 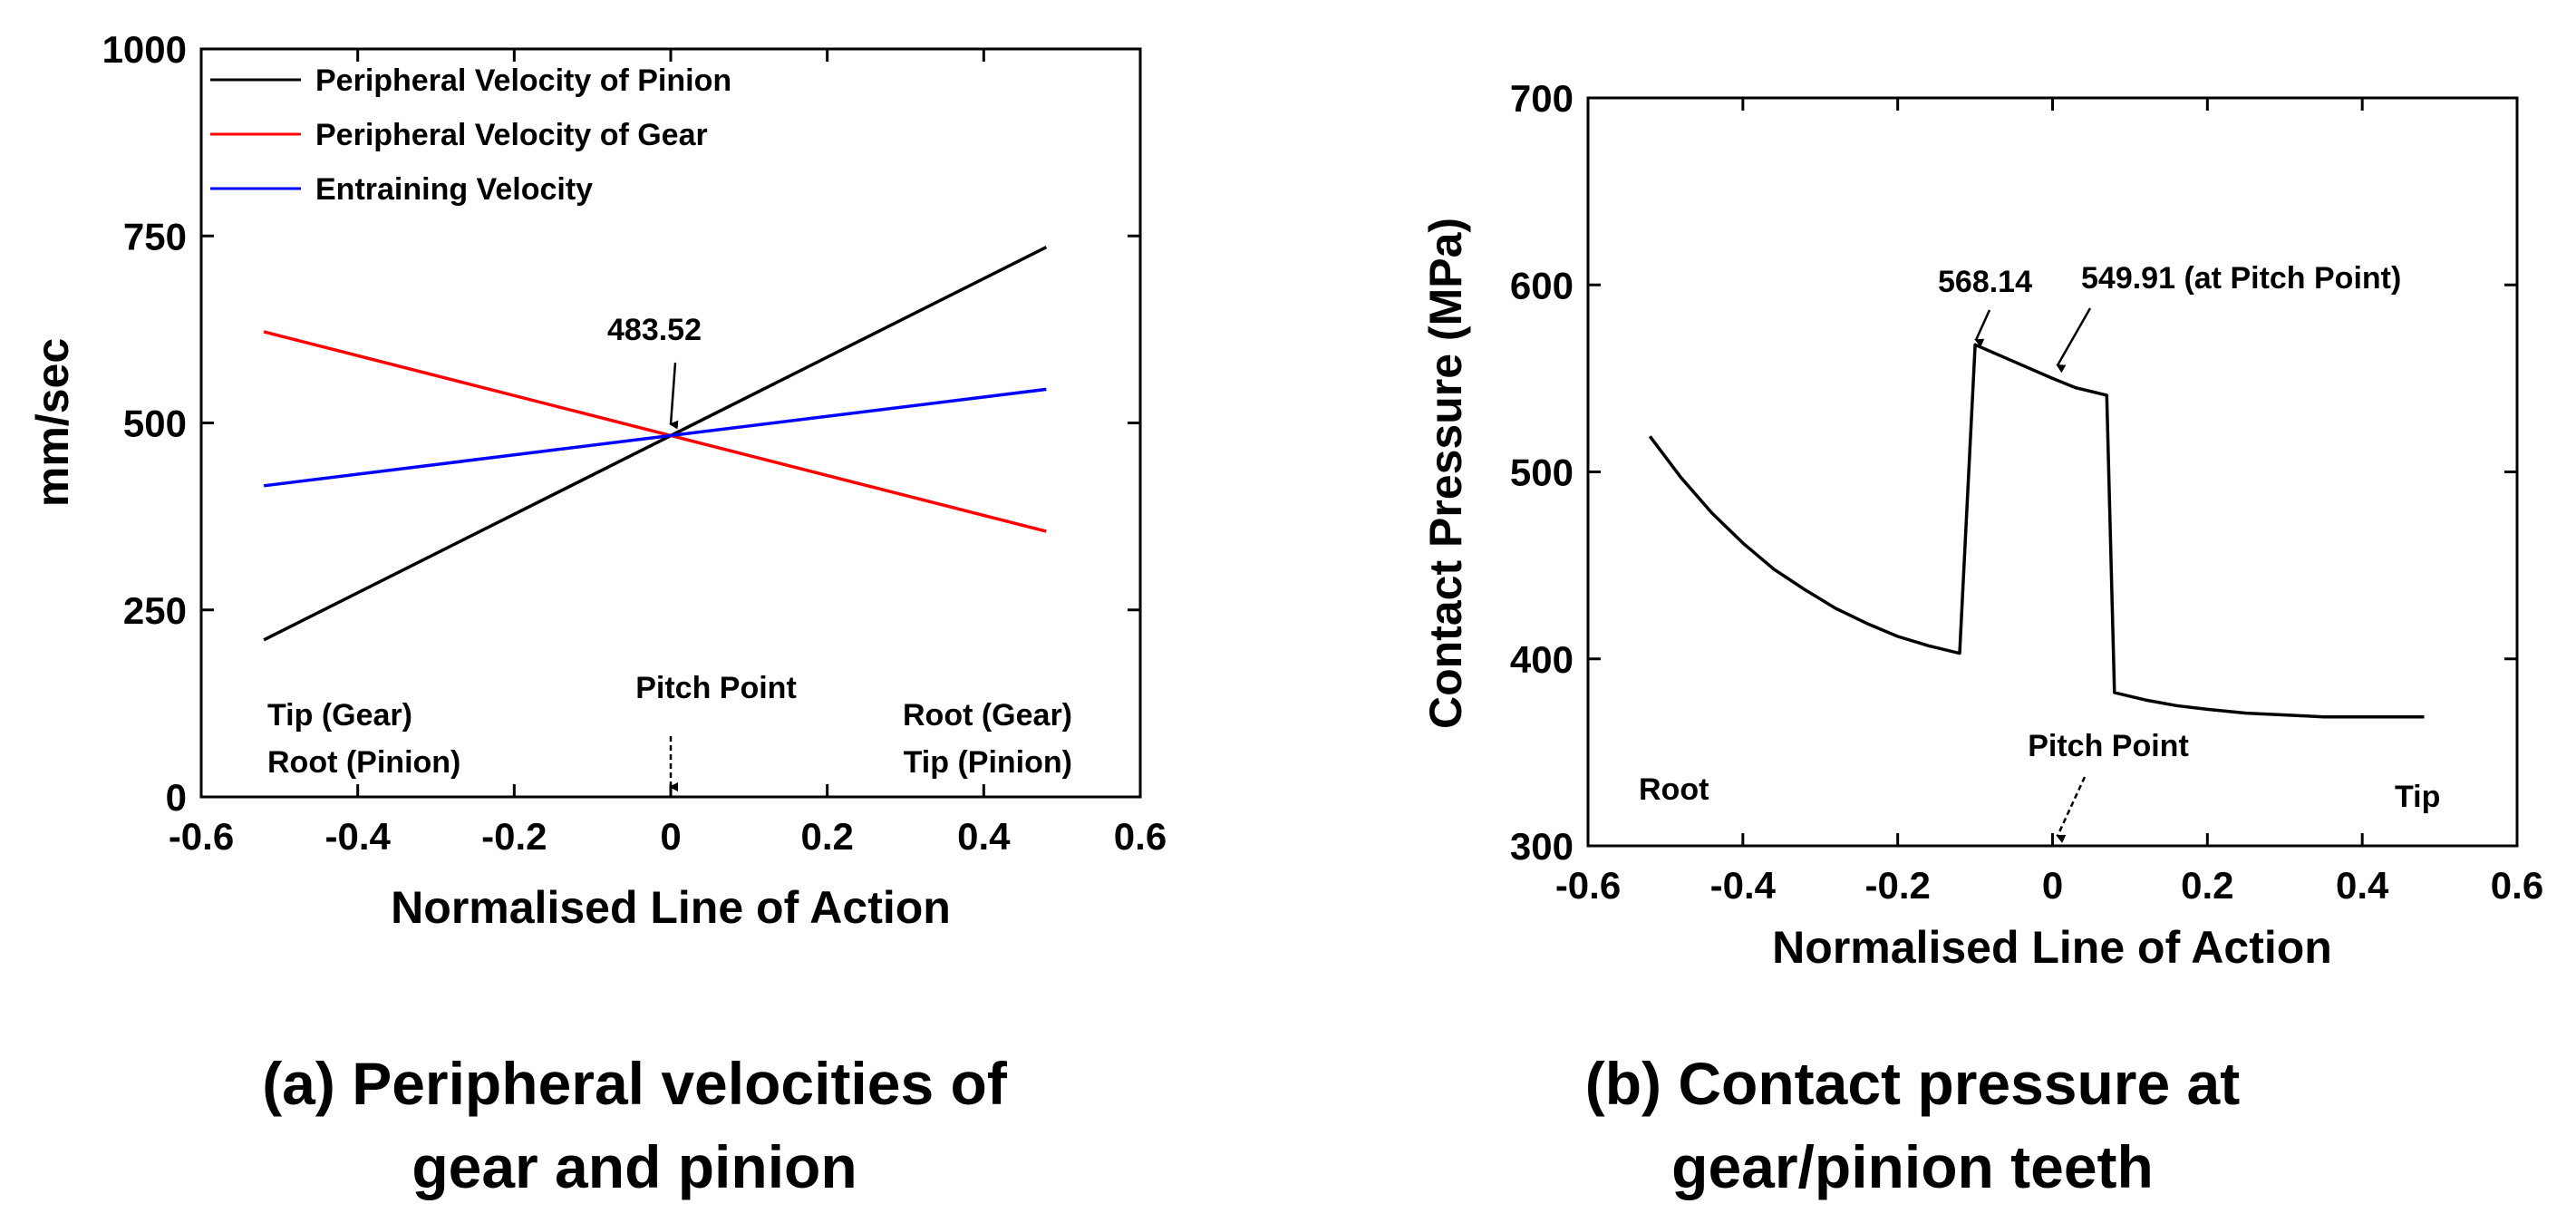 What do you see at coordinates (1542, 473) in the screenshot?
I see `chart-b-ytick-label: 500` at bounding box center [1542, 473].